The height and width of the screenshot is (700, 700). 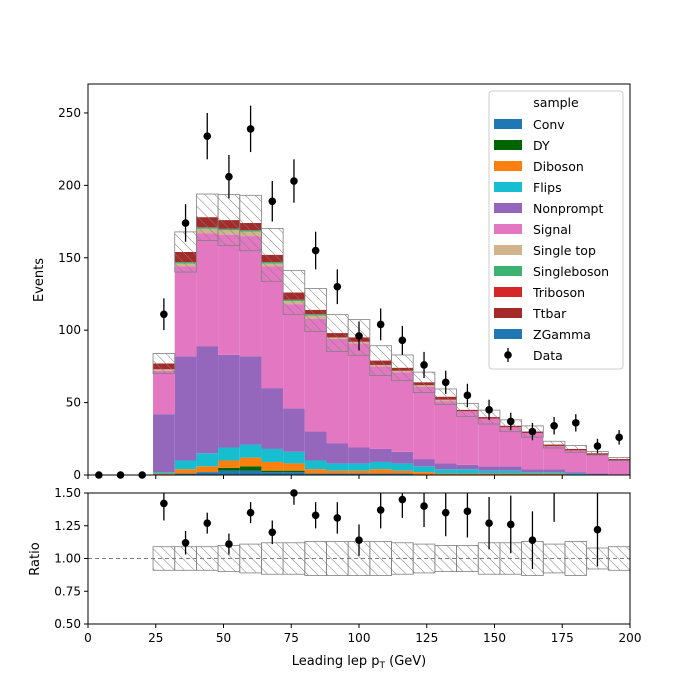 I want to click on main-y-tick-label-0: 0, so click(x=77, y=475).